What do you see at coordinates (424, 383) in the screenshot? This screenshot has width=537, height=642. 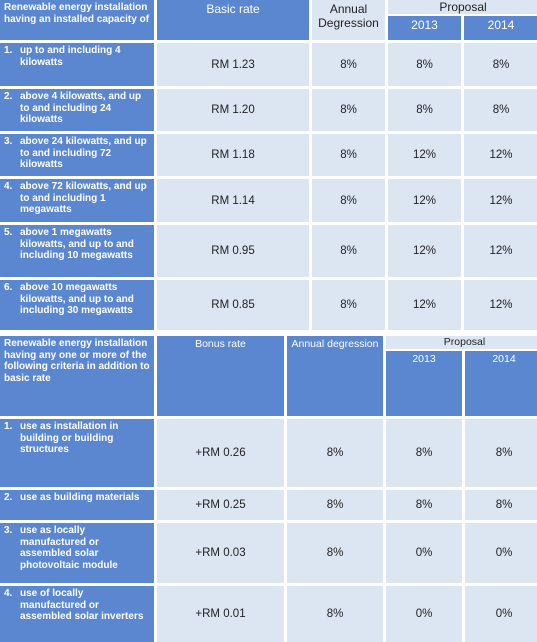 I see `table2-header-2013: 2013` at bounding box center [424, 383].